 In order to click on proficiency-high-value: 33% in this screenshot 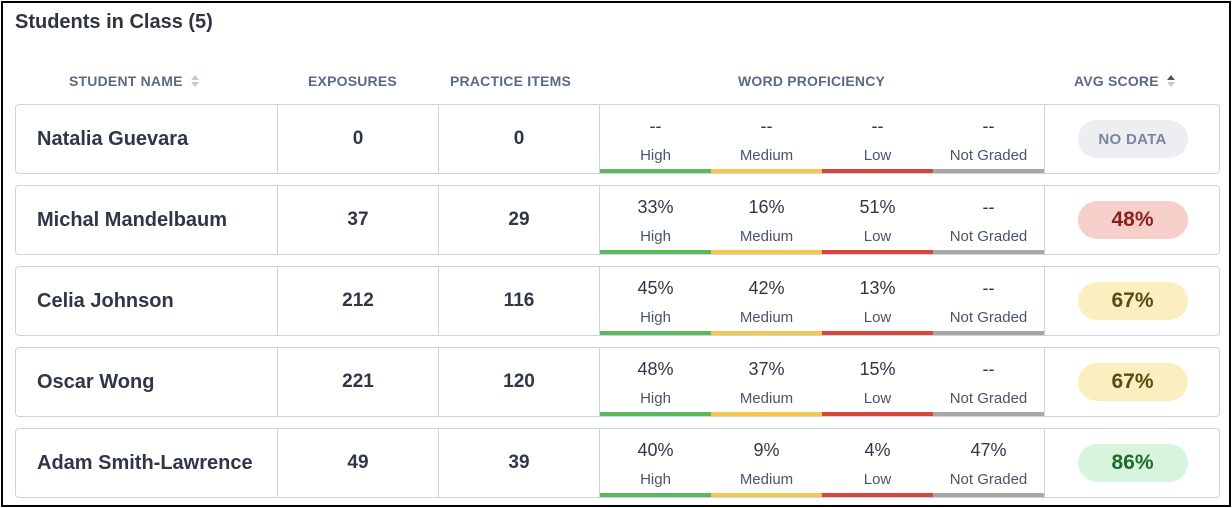, I will do `click(655, 207)`.